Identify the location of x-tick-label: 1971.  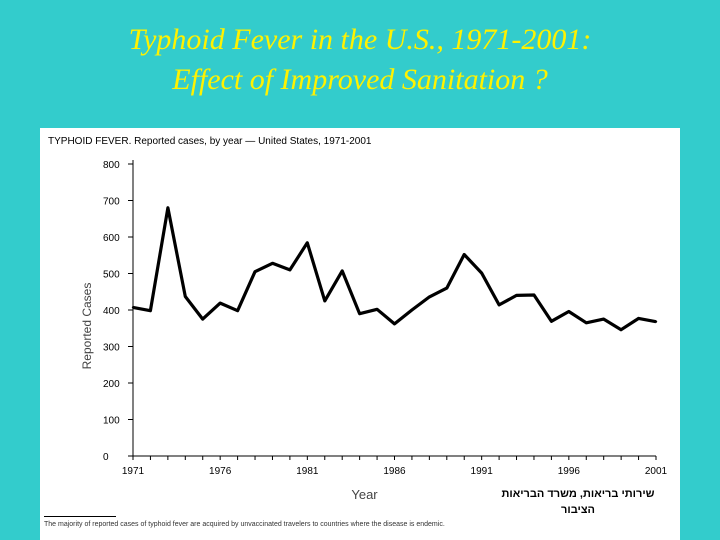
(133, 471).